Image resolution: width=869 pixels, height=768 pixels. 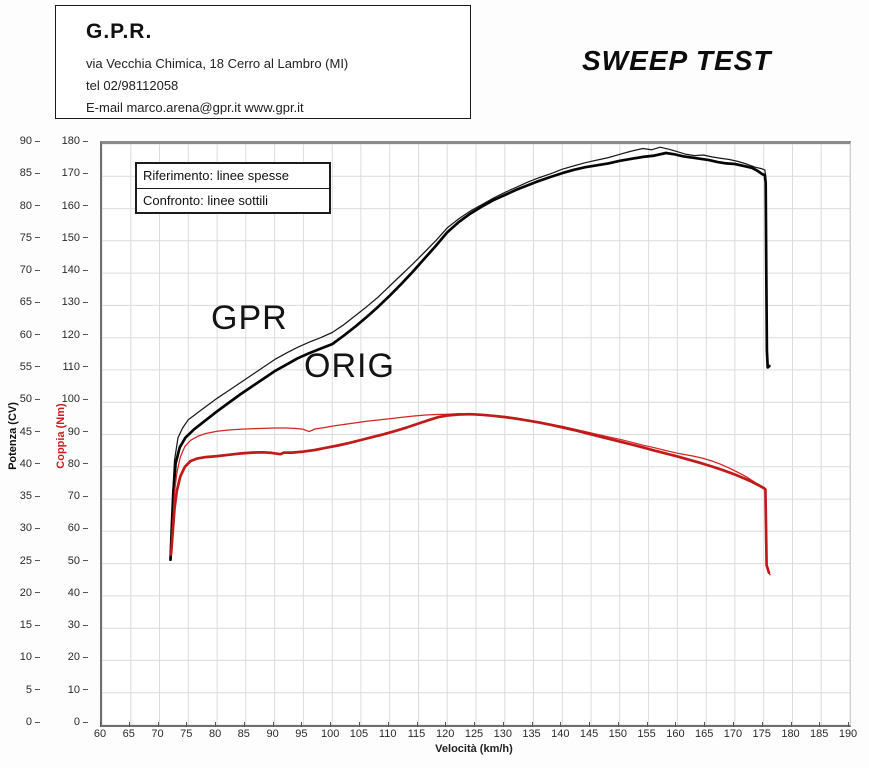 I want to click on y-tick-label-torque: 60, so click(x=69, y=528).